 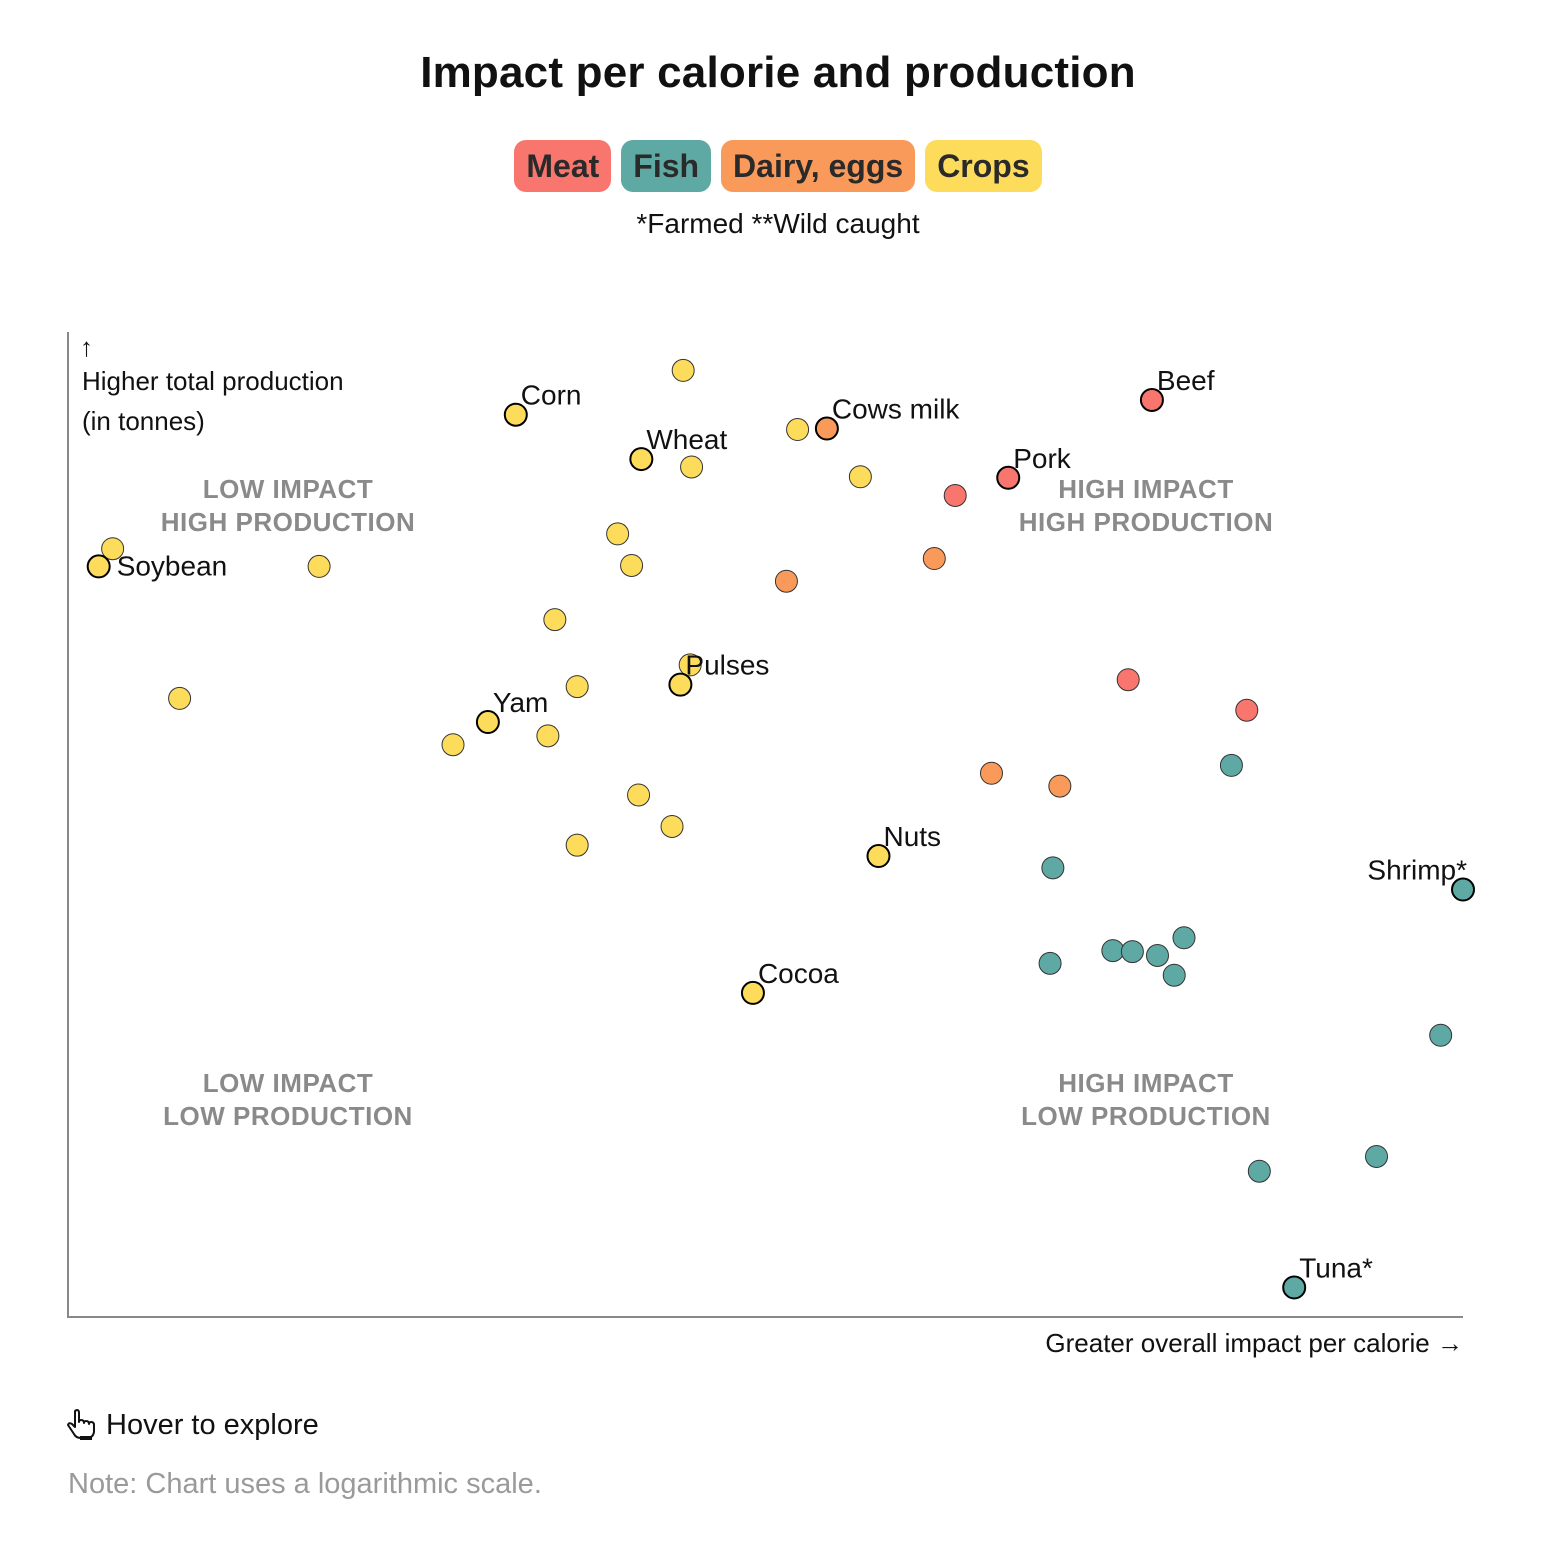 I want to click on hover-hint: Hover to explore, so click(x=192, y=1425).